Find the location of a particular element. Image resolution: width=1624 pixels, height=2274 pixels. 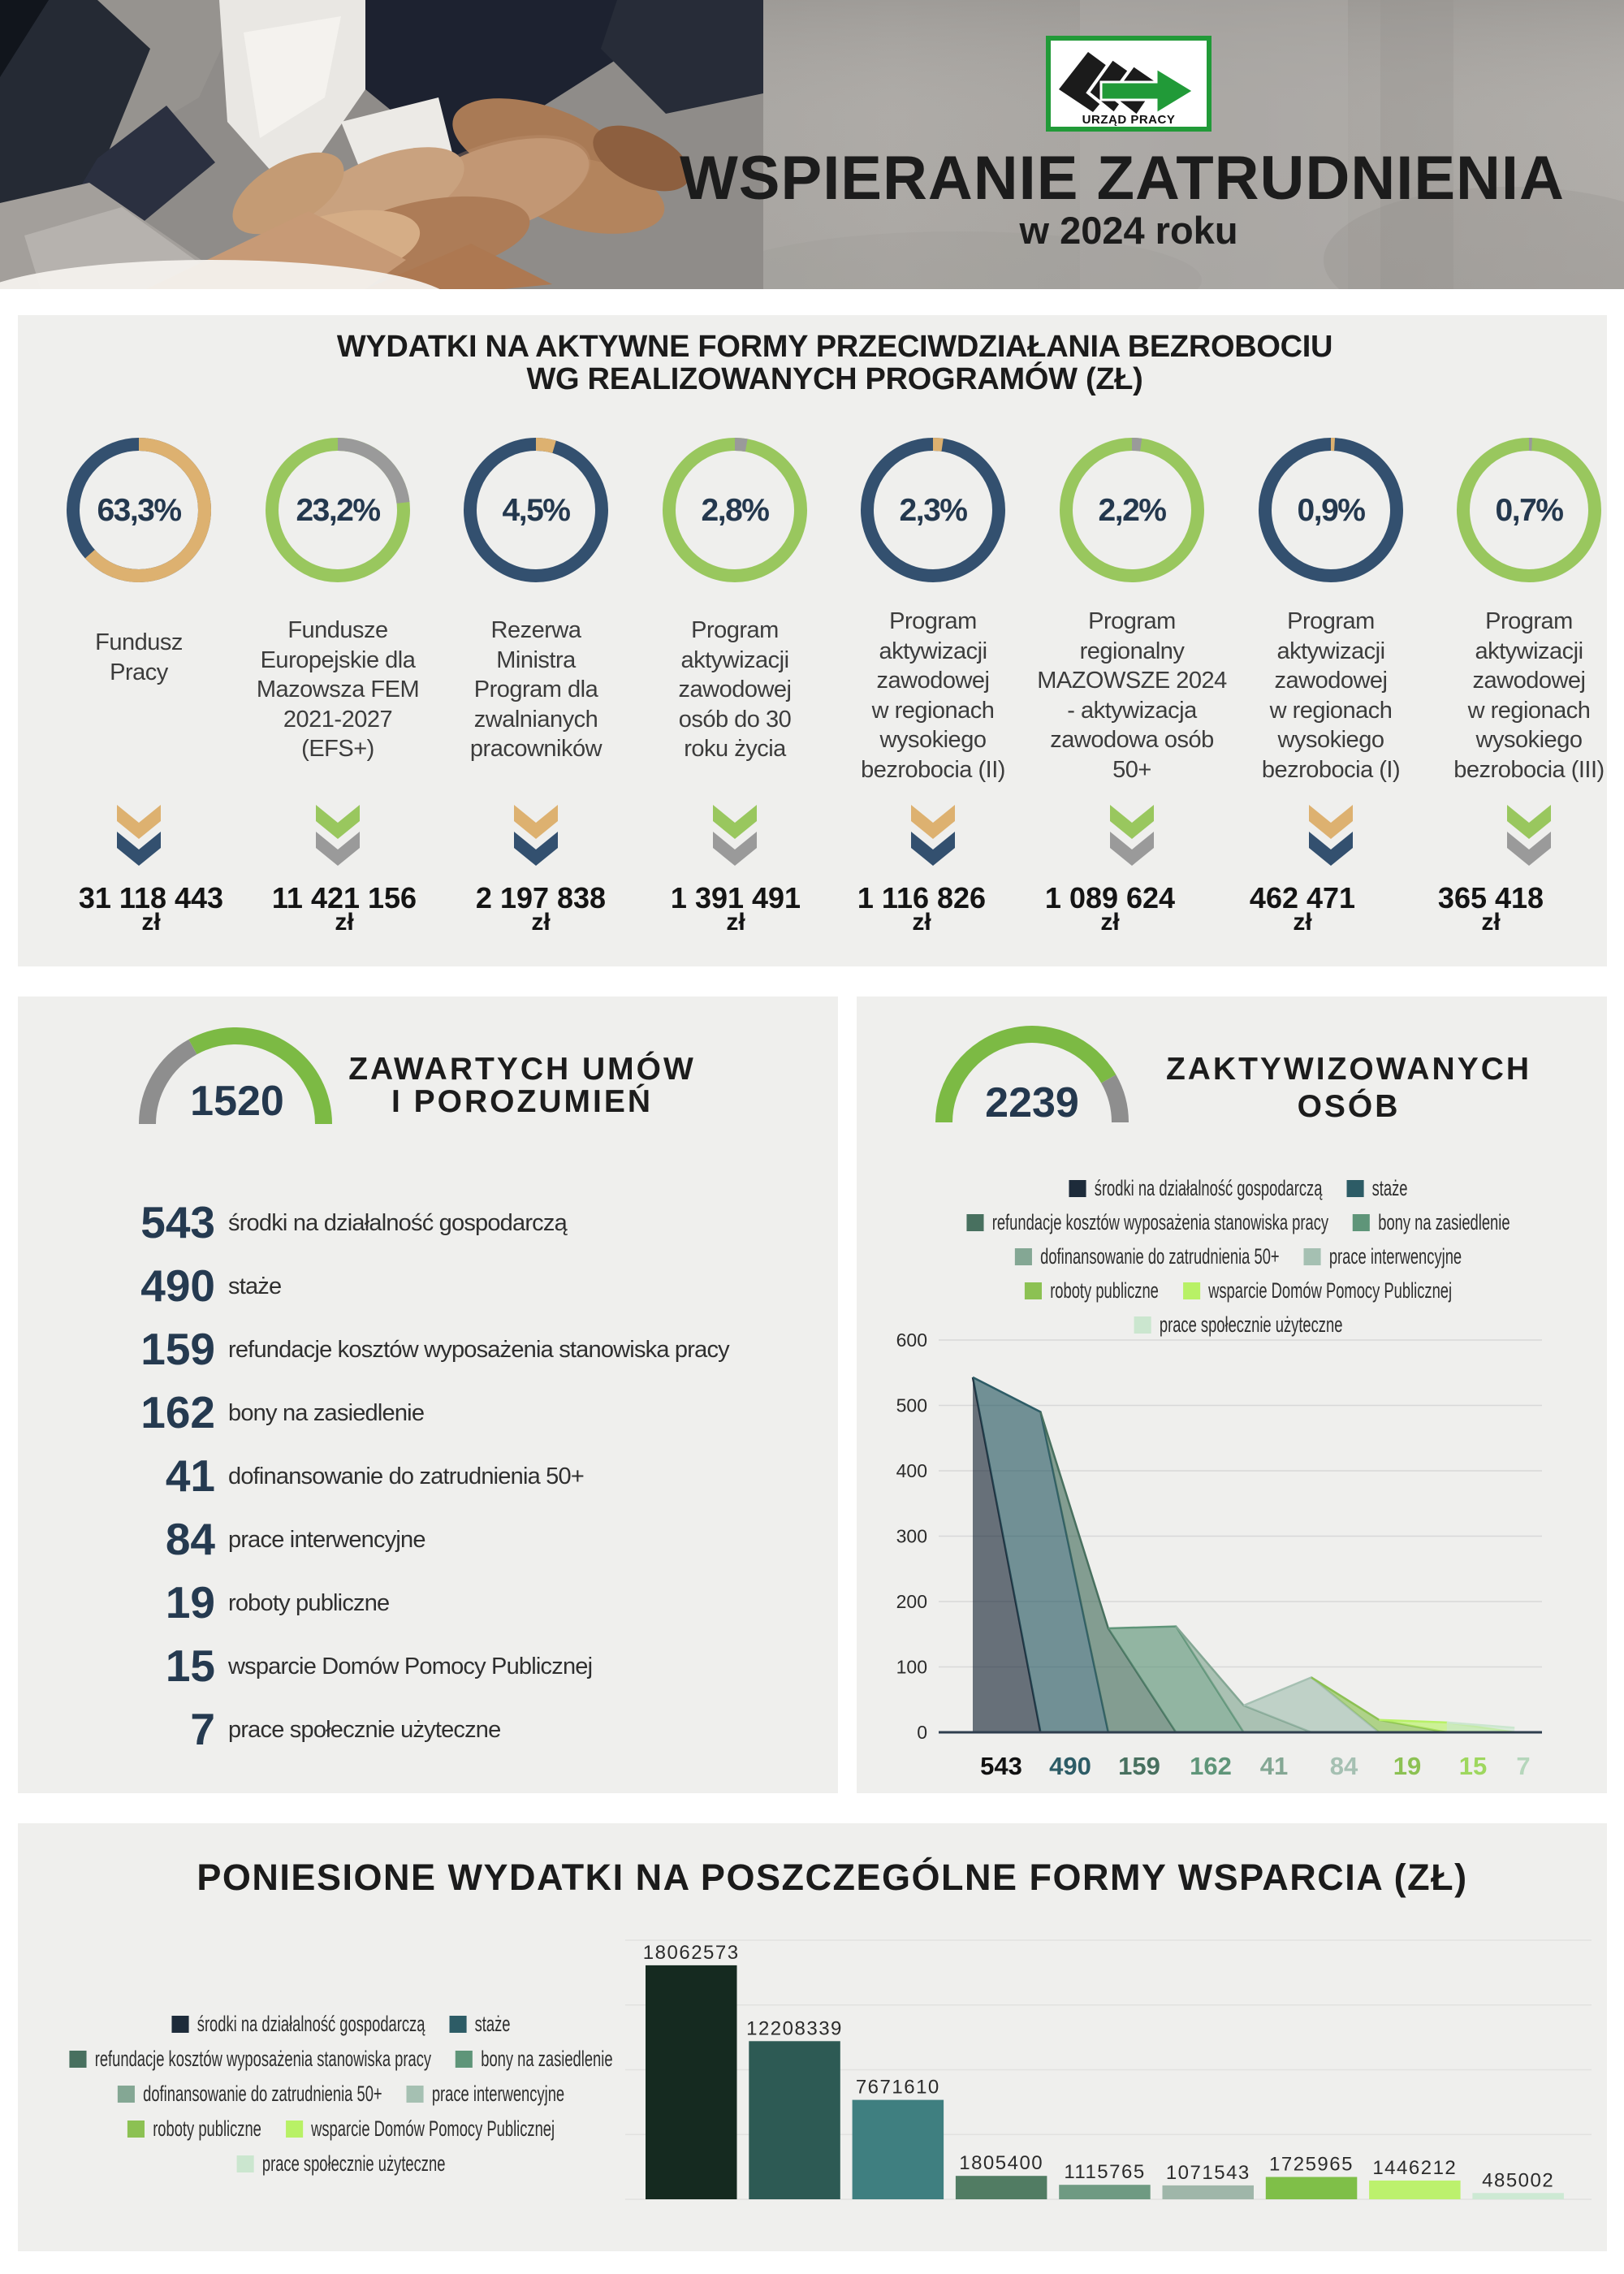

svg-text: 500 is located at coordinates (912, 1405).